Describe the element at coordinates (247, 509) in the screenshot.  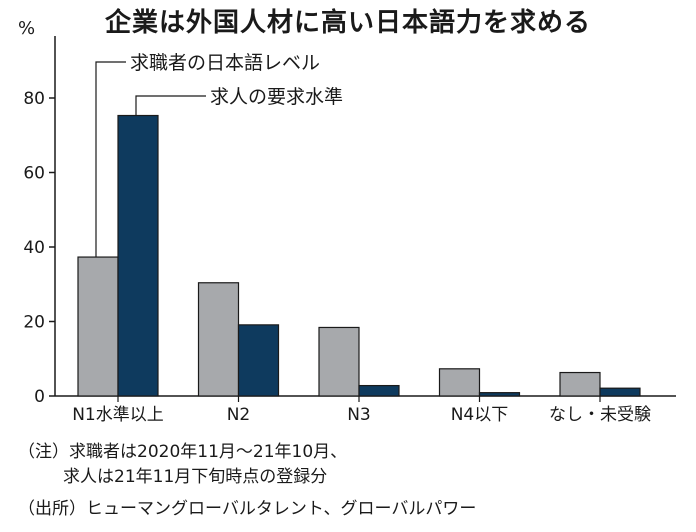
I see `source-note: （出所）ヒューマングローバルタレント、グローバルパワー` at that location.